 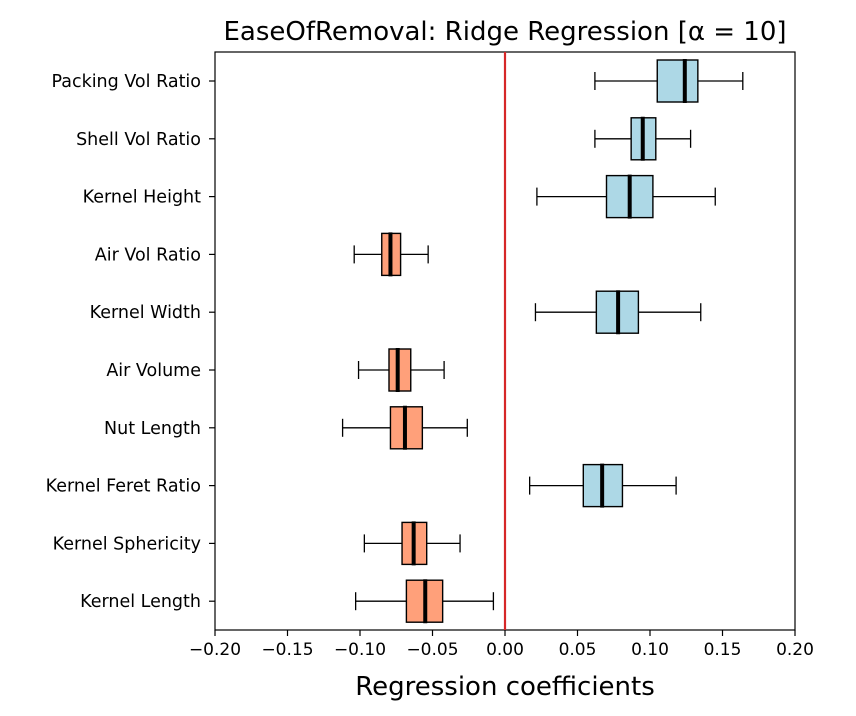 What do you see at coordinates (505, 687) in the screenshot?
I see `x-axis-label: Regression coefficients` at bounding box center [505, 687].